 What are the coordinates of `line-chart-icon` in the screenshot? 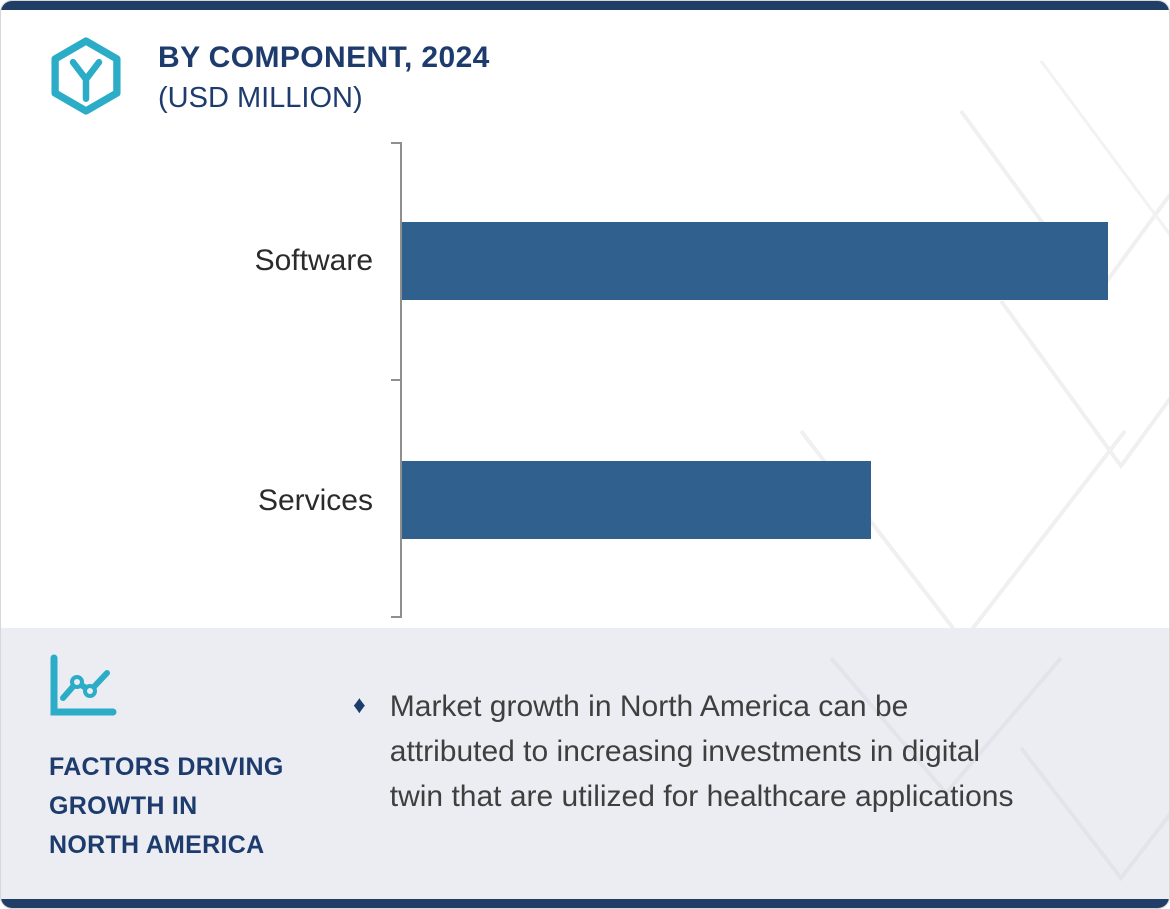 It's located at (83, 685).